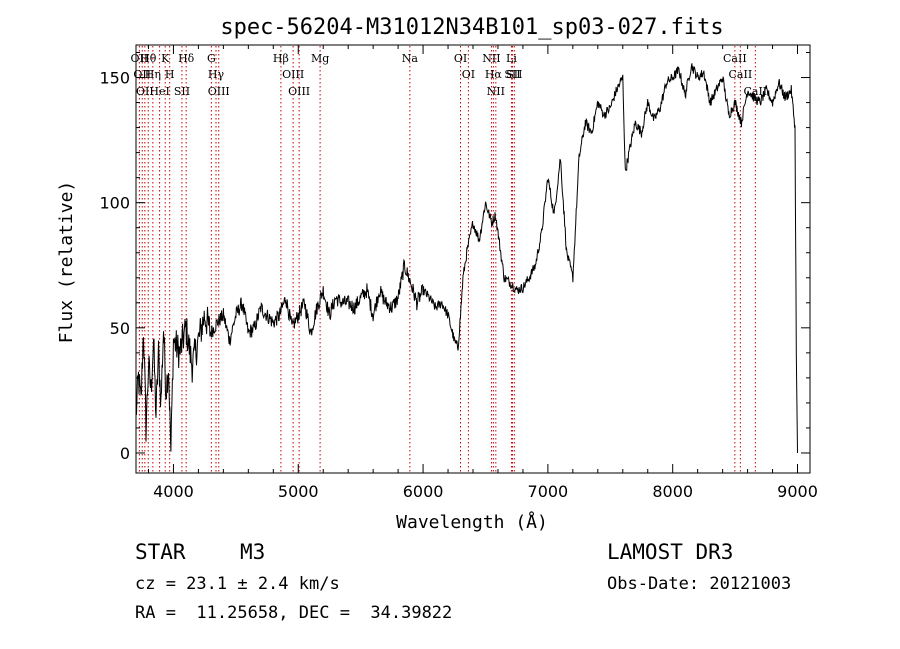 Image resolution: width=900 pixels, height=649 pixels. What do you see at coordinates (219, 91) in the screenshot?
I see `line-label-12: OIII` at bounding box center [219, 91].